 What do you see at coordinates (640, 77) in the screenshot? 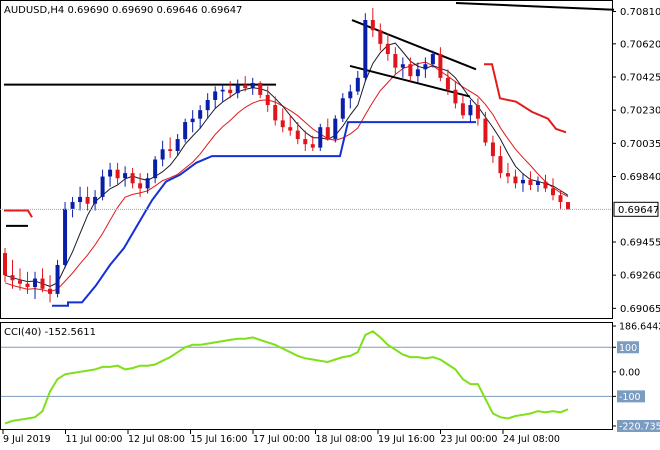
I see `price-tick-label: 0.70425` at bounding box center [640, 77].